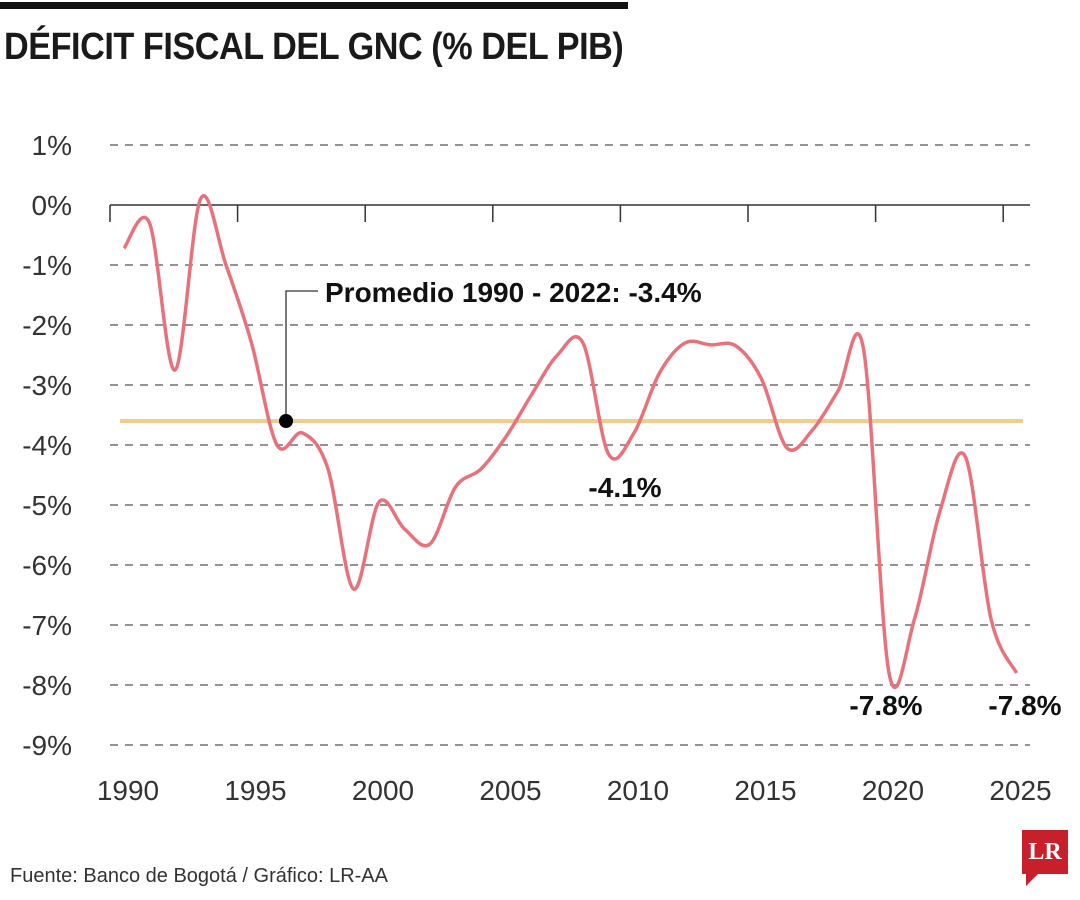 Image resolution: width=1080 pixels, height=900 pixels. I want to click on y-tick-label: -2%, so click(47, 325).